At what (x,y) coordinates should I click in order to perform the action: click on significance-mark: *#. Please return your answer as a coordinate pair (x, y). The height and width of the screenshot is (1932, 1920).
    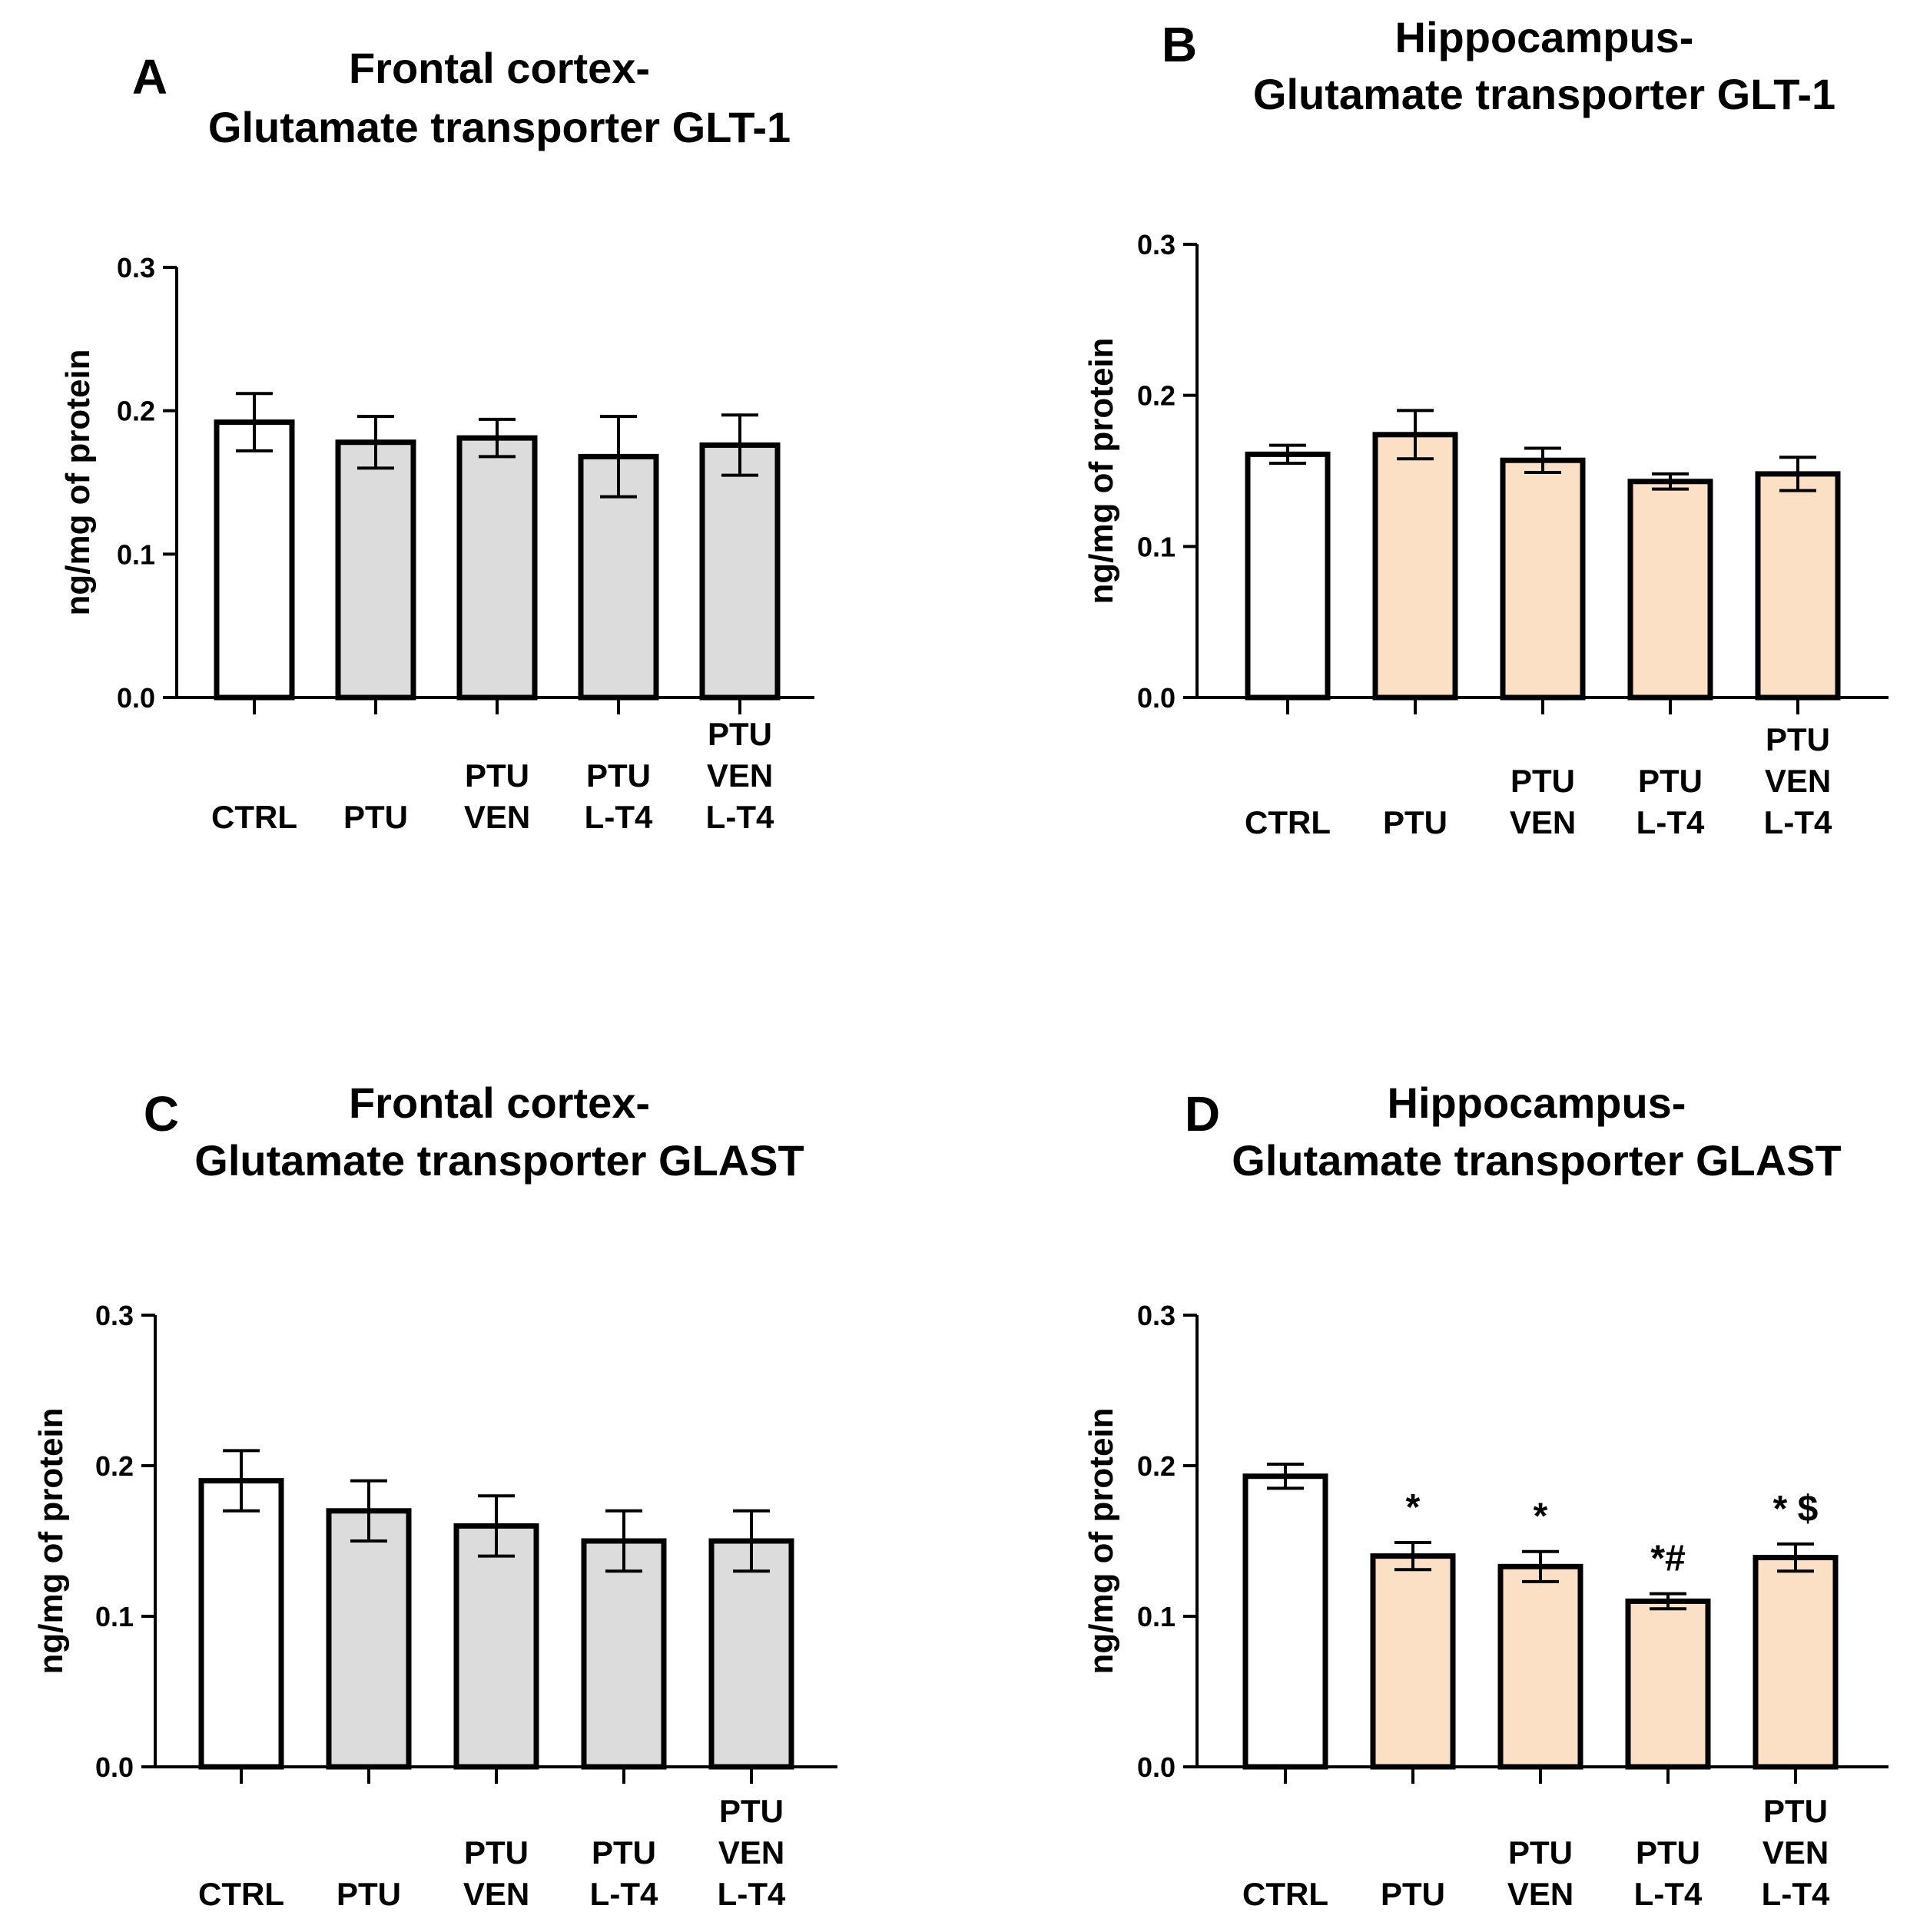
    Looking at the image, I should click on (1667, 1559).